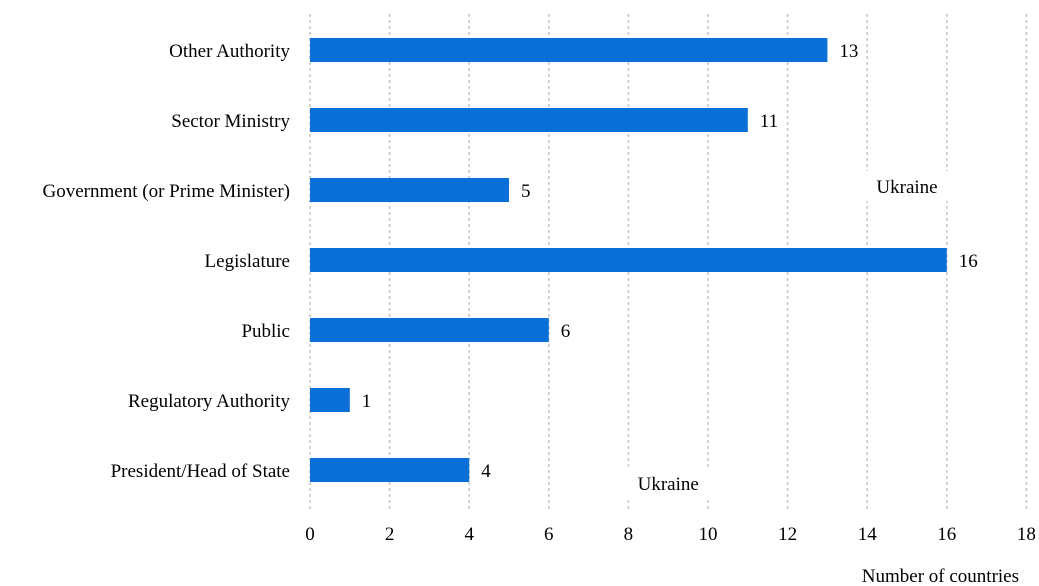 The height and width of the screenshot is (586, 1039). I want to click on value-label: 1, so click(367, 401).